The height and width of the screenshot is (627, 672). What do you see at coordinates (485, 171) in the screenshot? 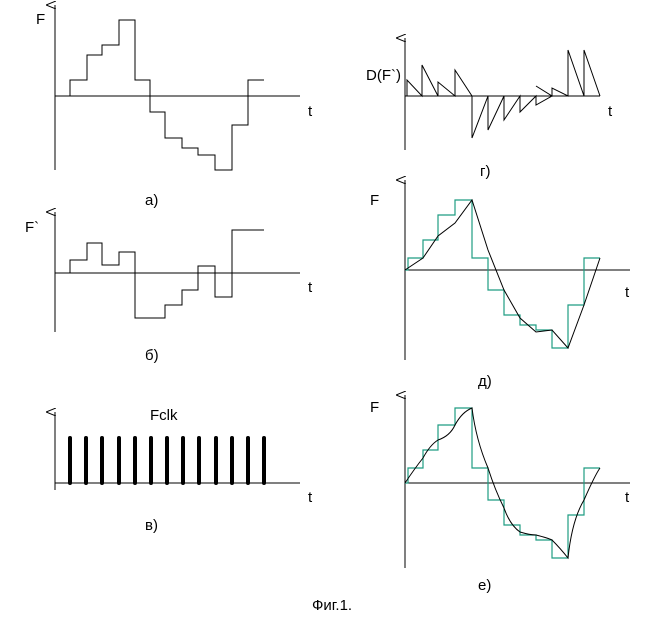
I see `caption: г)` at bounding box center [485, 171].